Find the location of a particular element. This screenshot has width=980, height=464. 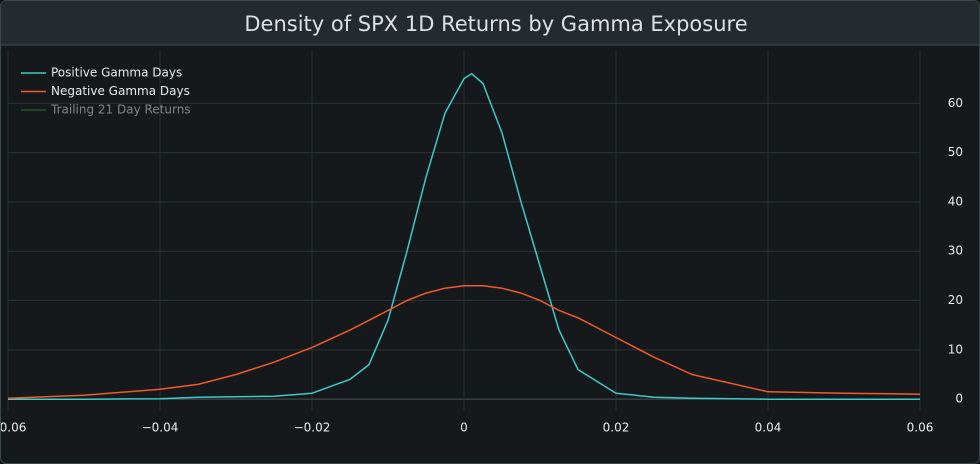

x-tick-label: −0.04 is located at coordinates (160, 428).